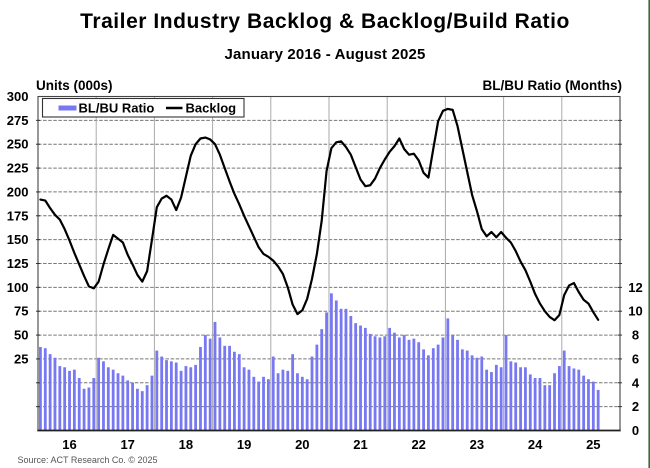 This screenshot has width=650, height=468. What do you see at coordinates (418, 444) in the screenshot?
I see `svg-text: 22` at bounding box center [418, 444].